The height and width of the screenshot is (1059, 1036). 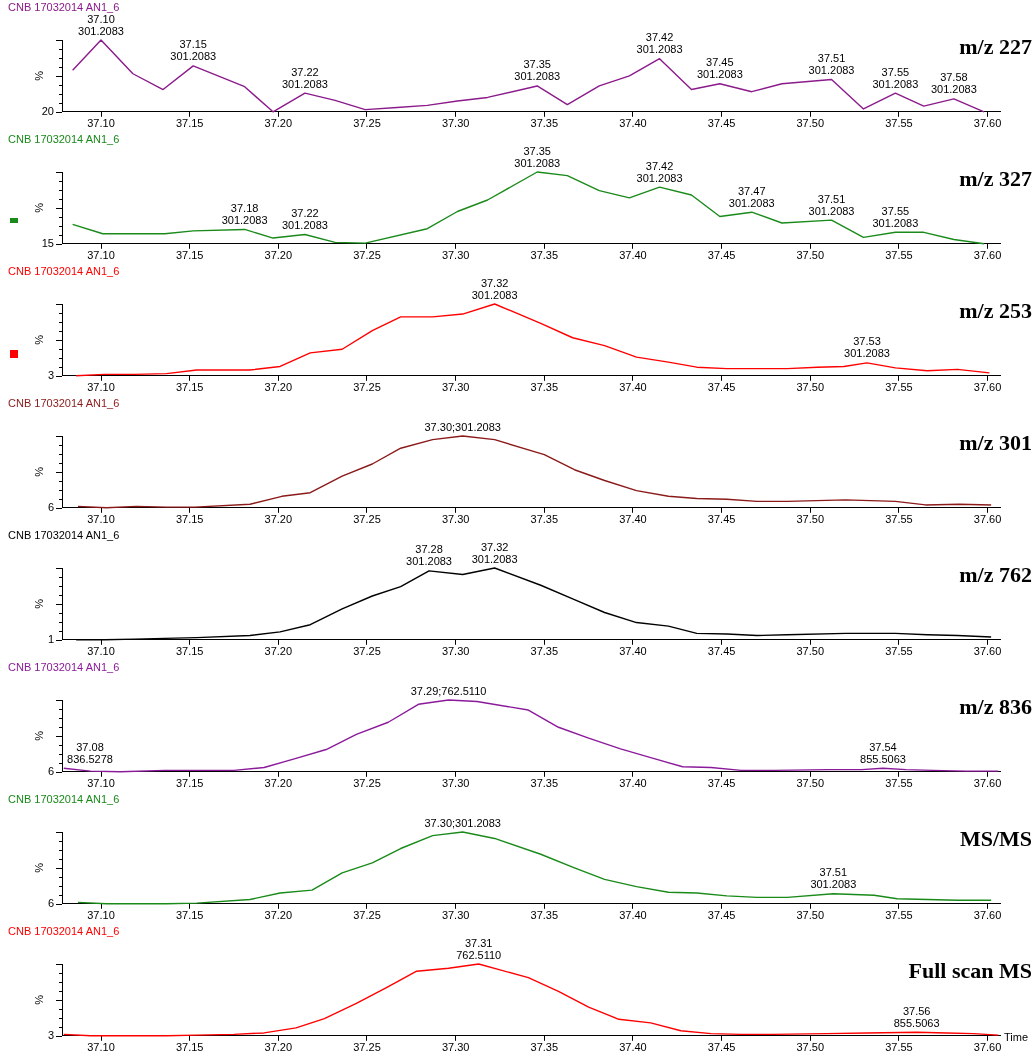 What do you see at coordinates (995, 839) in the screenshot?
I see `chart-subtitle: MS/MS` at bounding box center [995, 839].